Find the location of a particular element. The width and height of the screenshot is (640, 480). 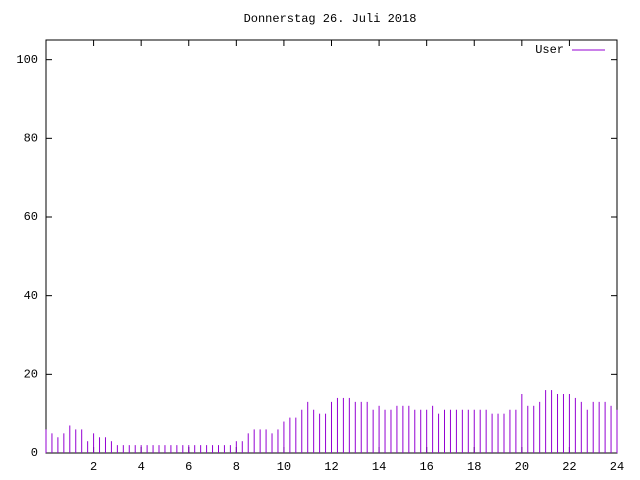

chart-title: Donnerstag 26. Juli 2018 is located at coordinates (330, 19).